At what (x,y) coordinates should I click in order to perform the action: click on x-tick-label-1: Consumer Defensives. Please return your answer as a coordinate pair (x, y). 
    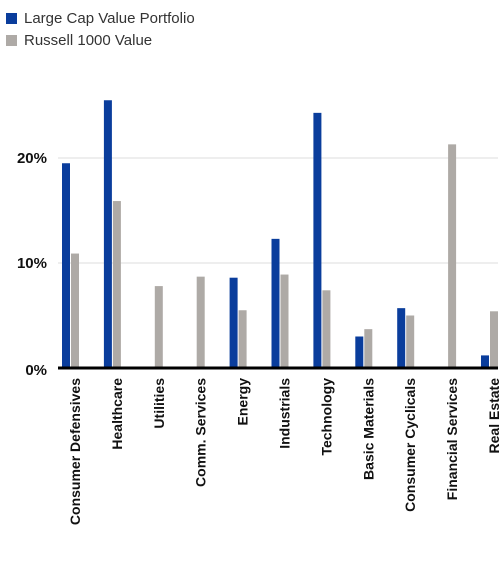
    Looking at the image, I should click on (75, 451).